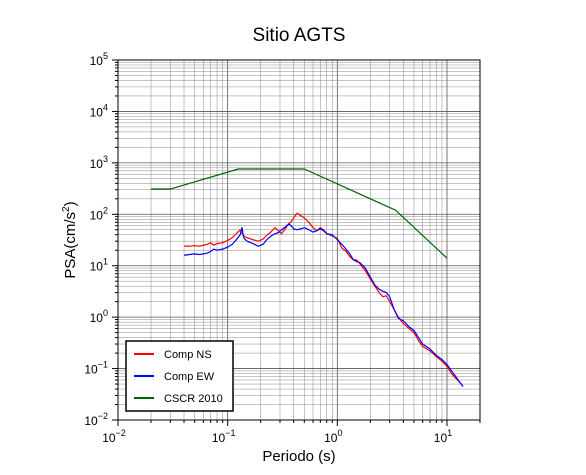 This screenshot has width=586, height=475. I want to click on legend-label: Comp NS, so click(188, 355).